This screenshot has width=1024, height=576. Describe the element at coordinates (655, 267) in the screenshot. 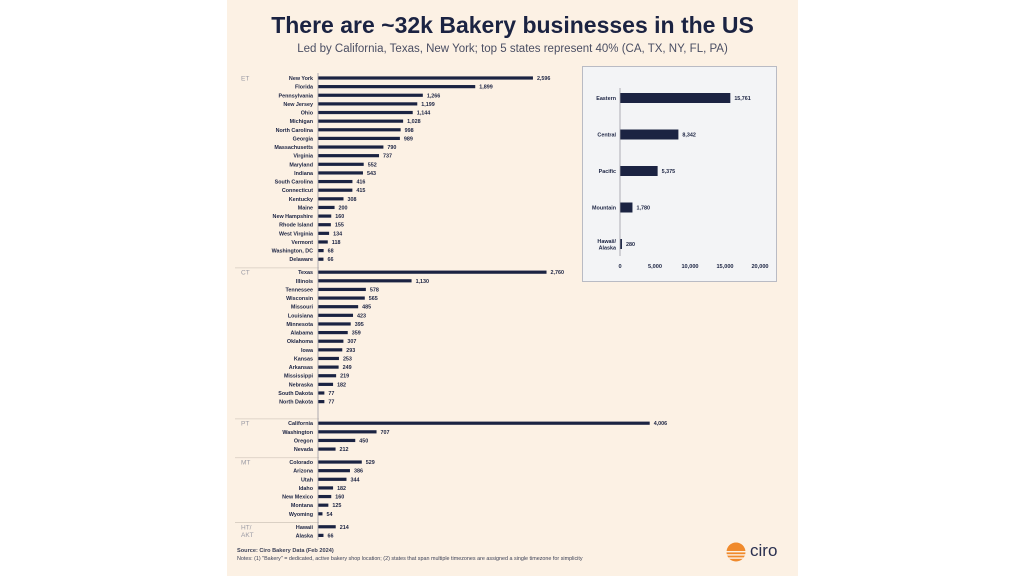

I see `x-tick-label: 5,000` at that location.